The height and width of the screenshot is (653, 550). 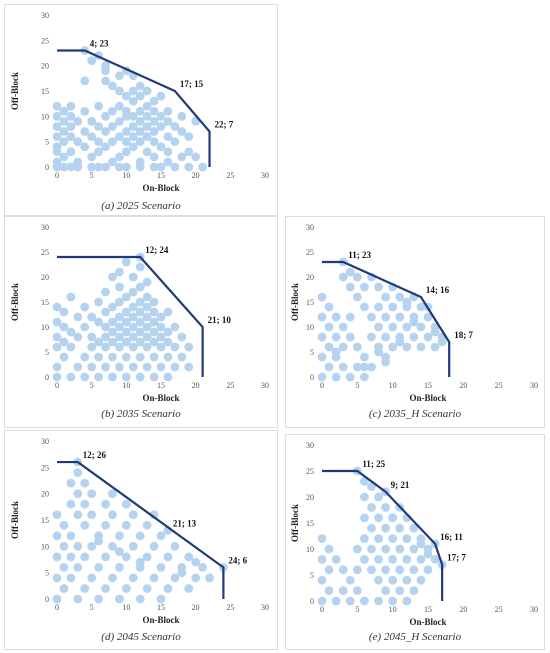 I want to click on frontier-annotation: 11; 23, so click(x=359, y=255).